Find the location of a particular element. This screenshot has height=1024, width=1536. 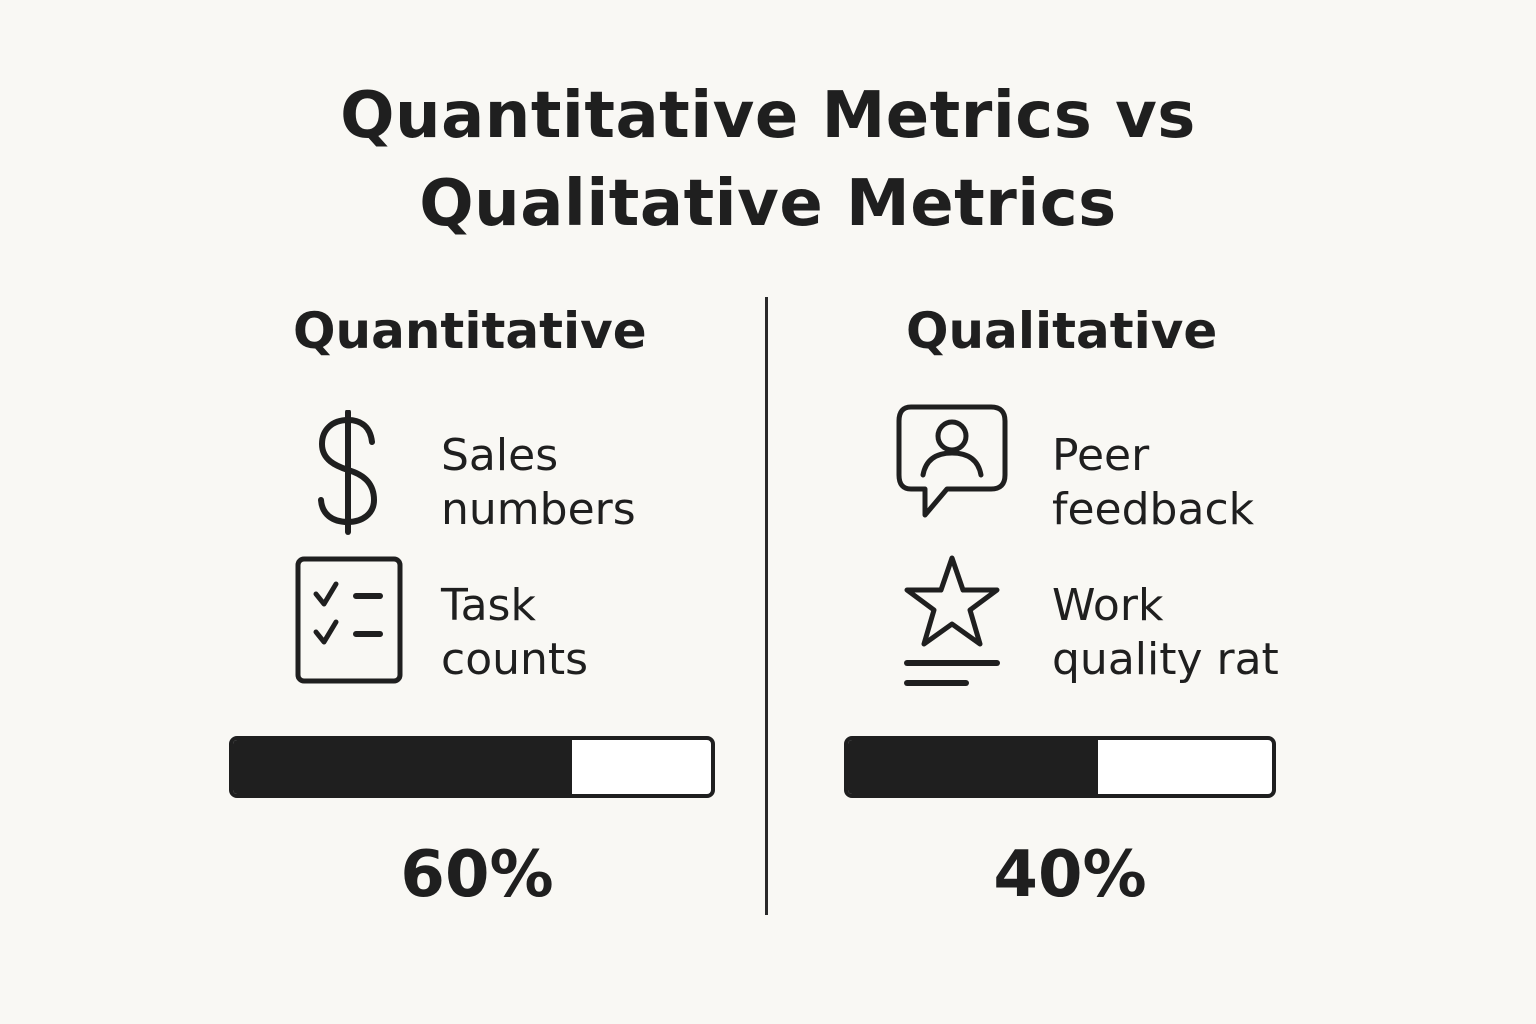

column-divider is located at coordinates (766, 606).